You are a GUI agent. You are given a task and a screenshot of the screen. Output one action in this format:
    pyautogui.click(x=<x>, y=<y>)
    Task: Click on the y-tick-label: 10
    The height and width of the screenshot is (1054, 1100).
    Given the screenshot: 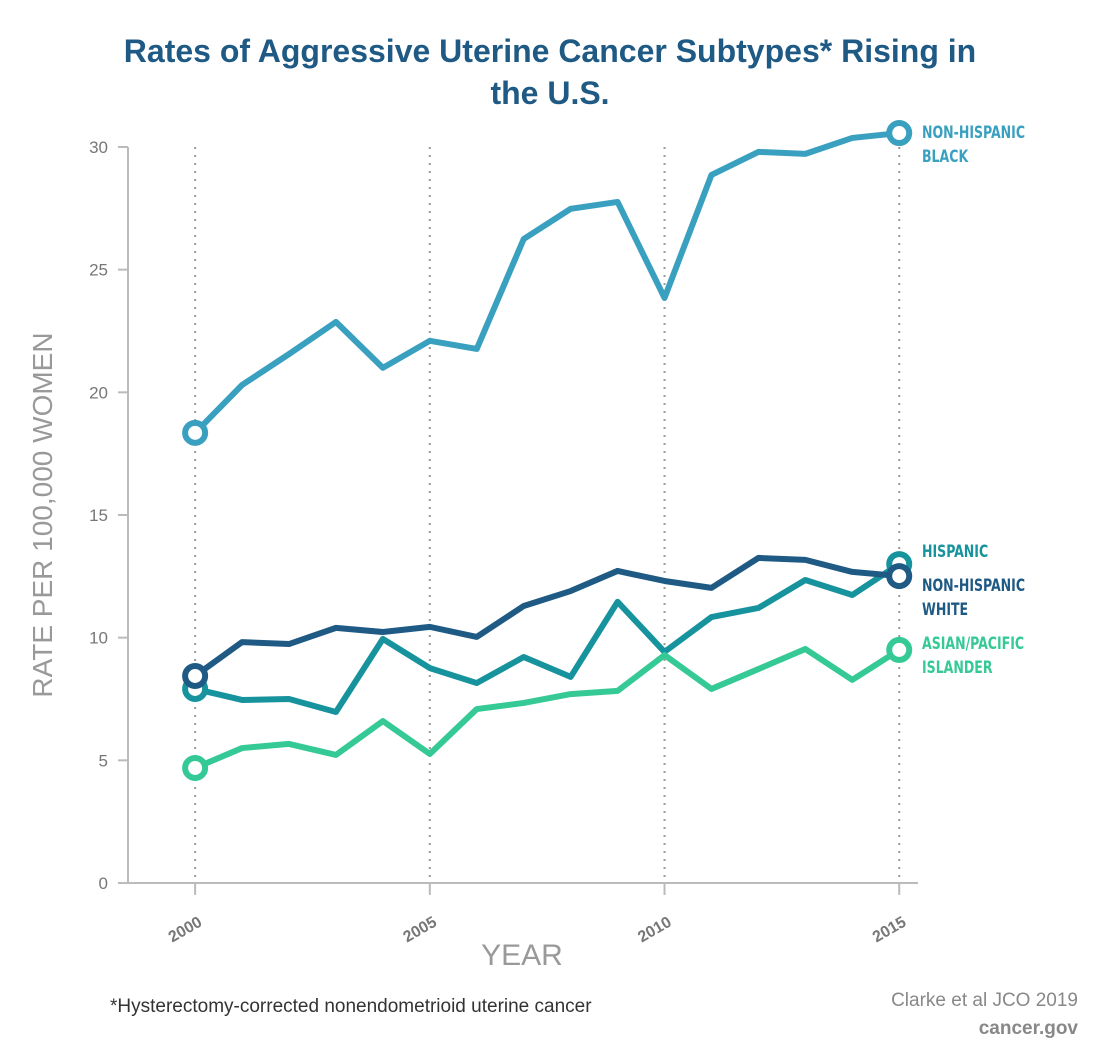 What is the action you would take?
    pyautogui.click(x=98, y=638)
    